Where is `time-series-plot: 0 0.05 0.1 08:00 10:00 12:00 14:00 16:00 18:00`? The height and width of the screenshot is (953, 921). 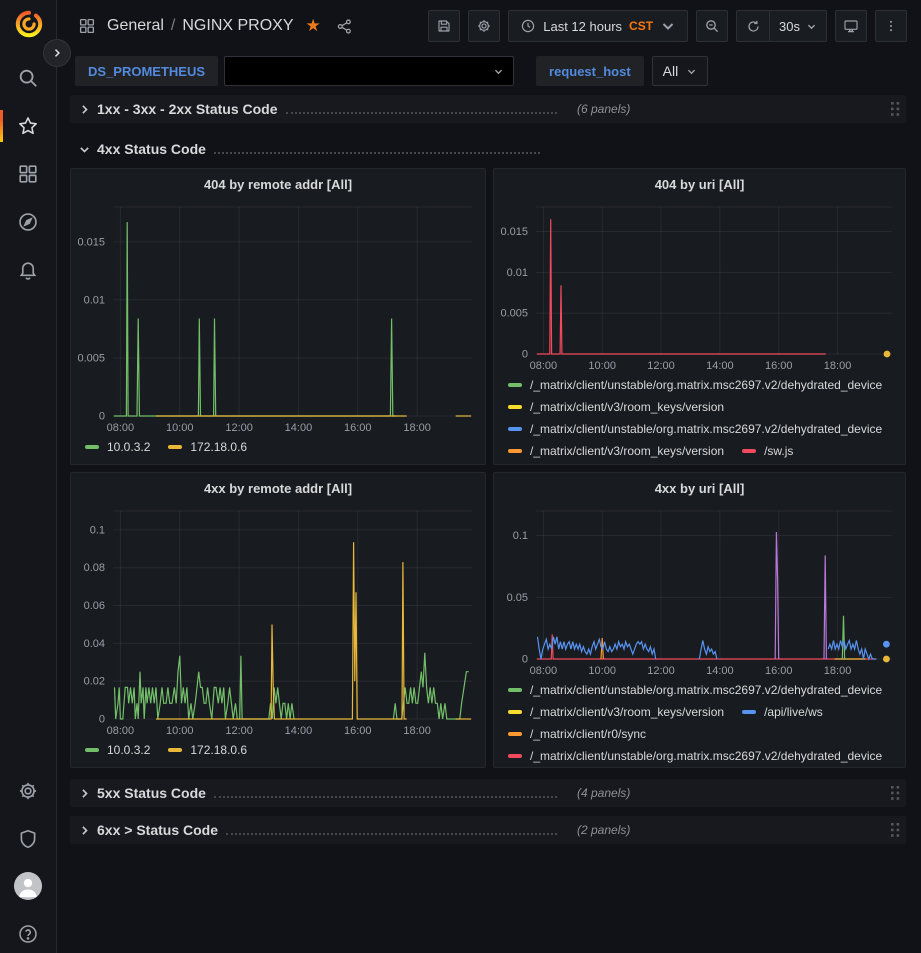
time-series-plot: 0 0.05 0.1 08:00 10:00 12:00 14:00 16:00 18:00 is located at coordinates (699, 591).